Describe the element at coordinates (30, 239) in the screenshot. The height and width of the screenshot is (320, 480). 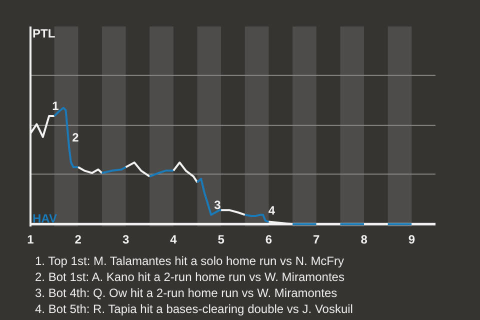
I see `x-tick-label: 1` at that location.